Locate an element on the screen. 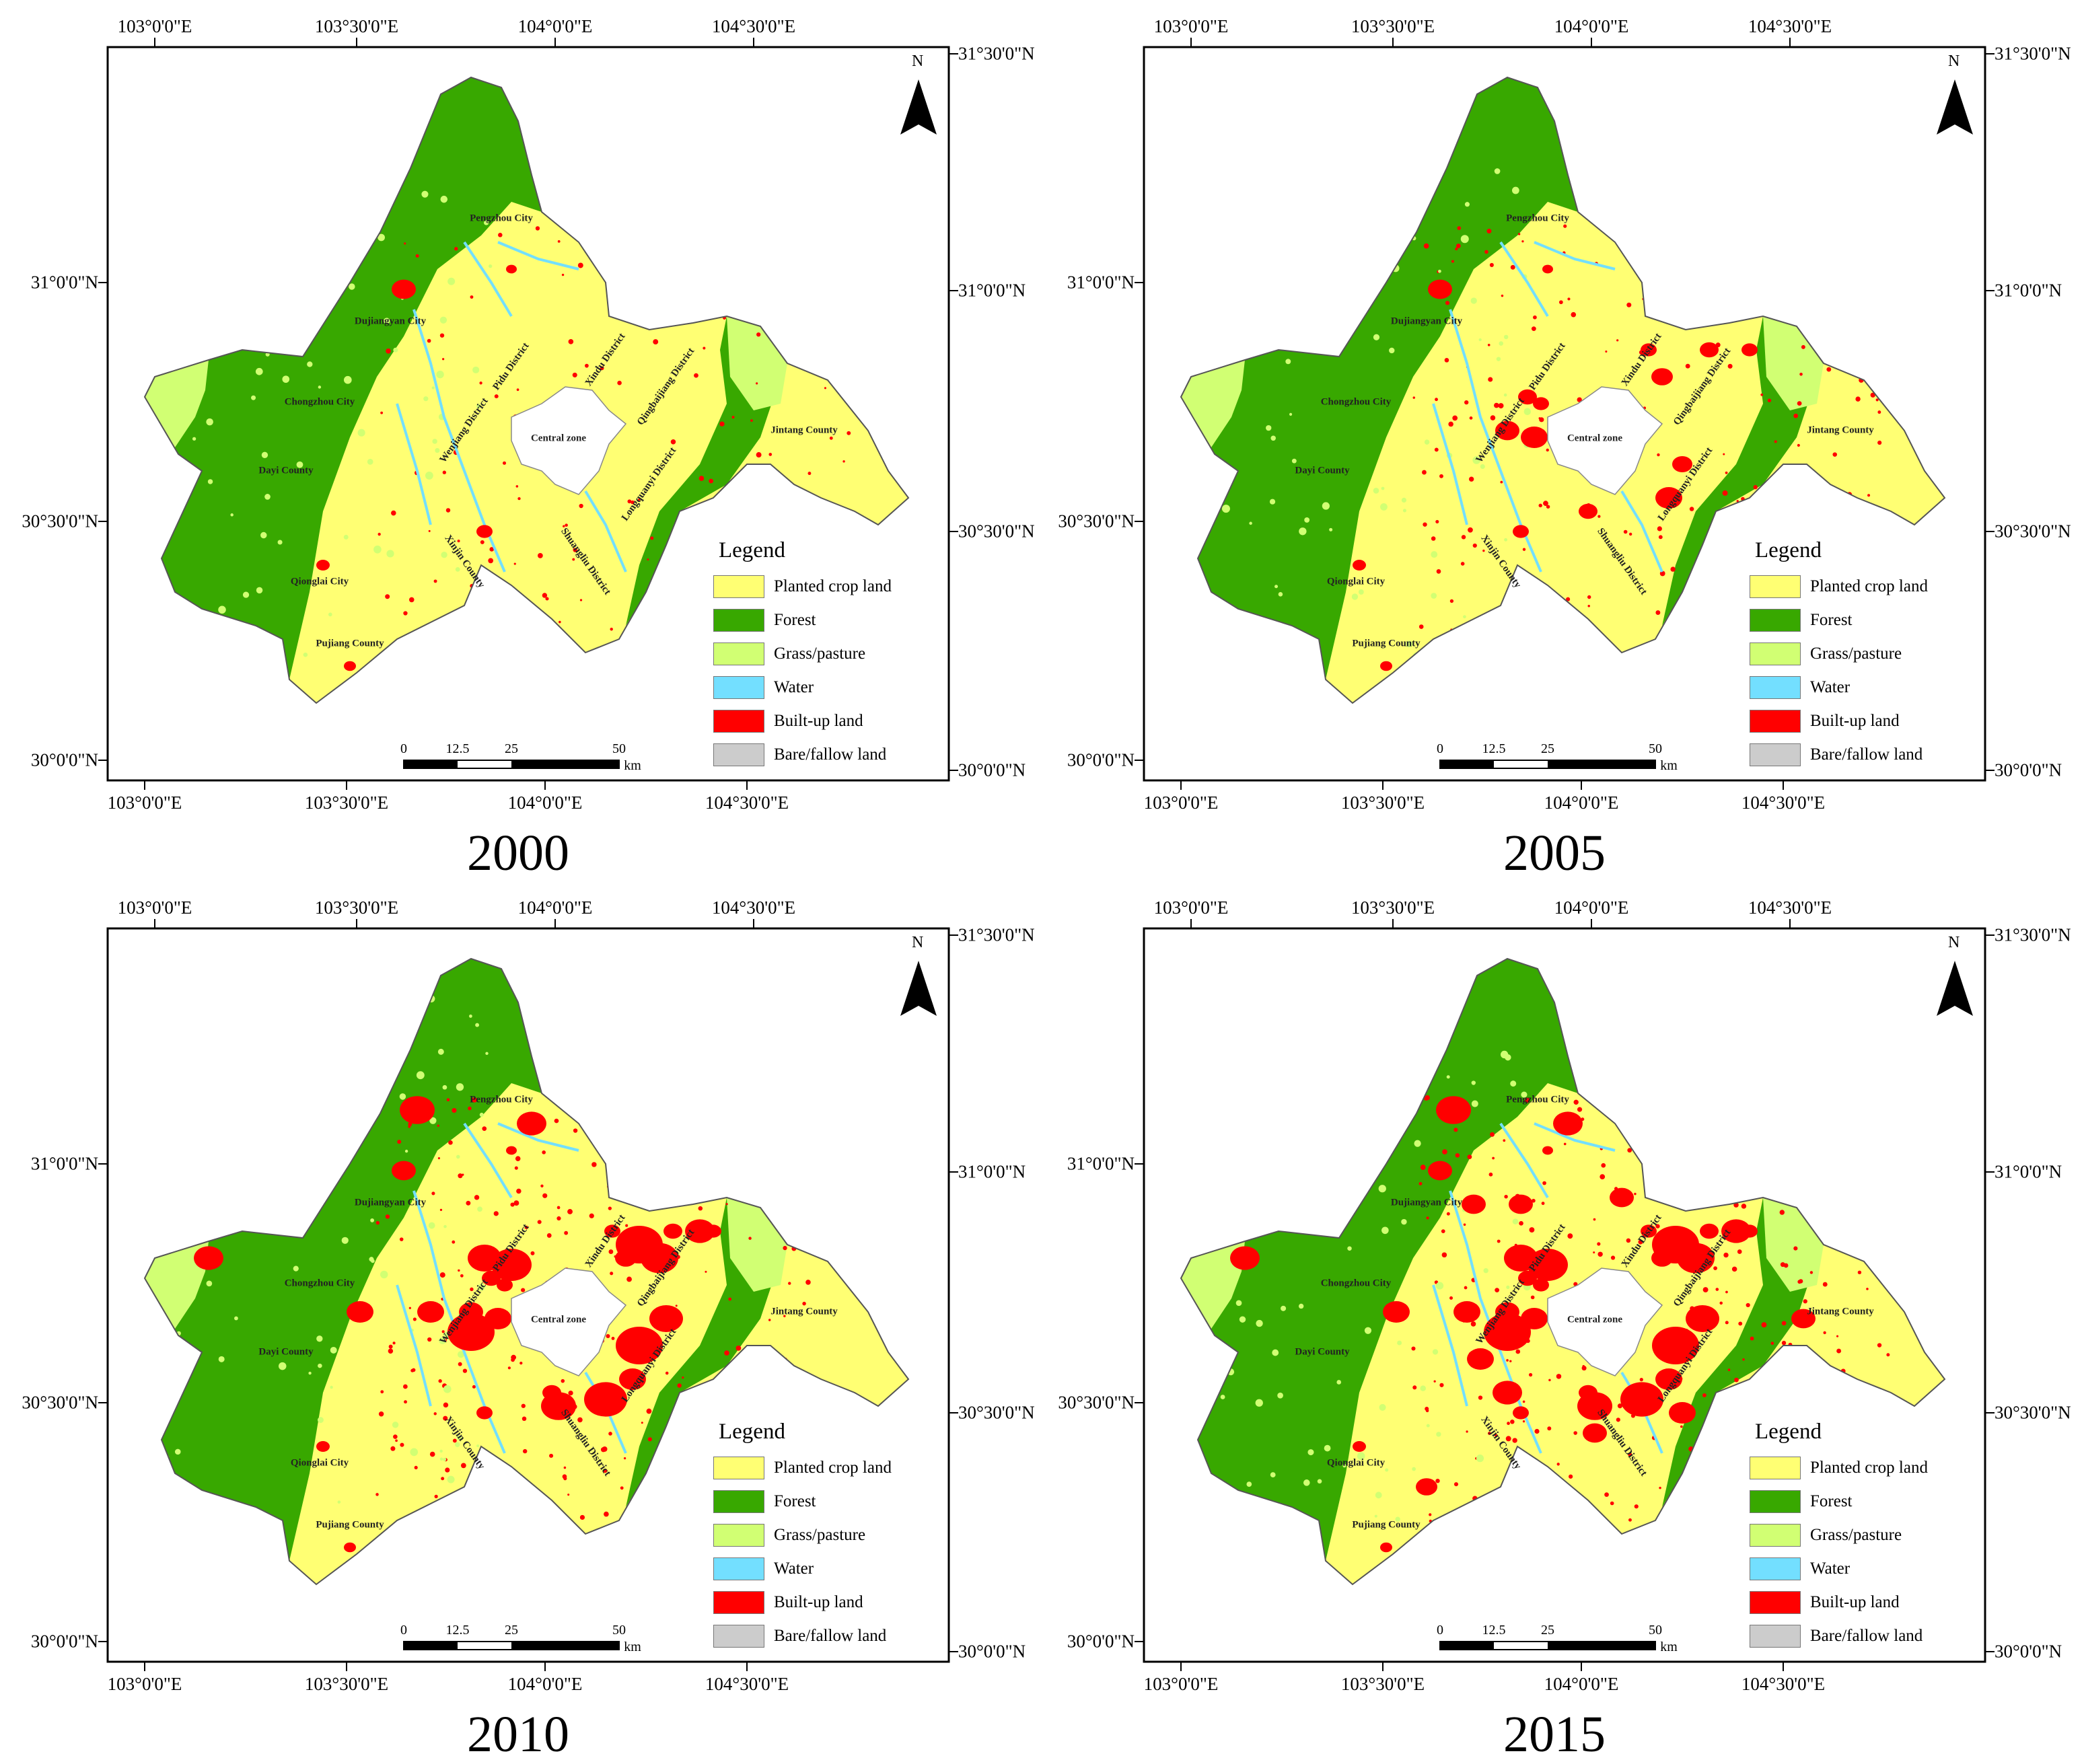  place-label: Chongzhou City is located at coordinates (1356, 402).